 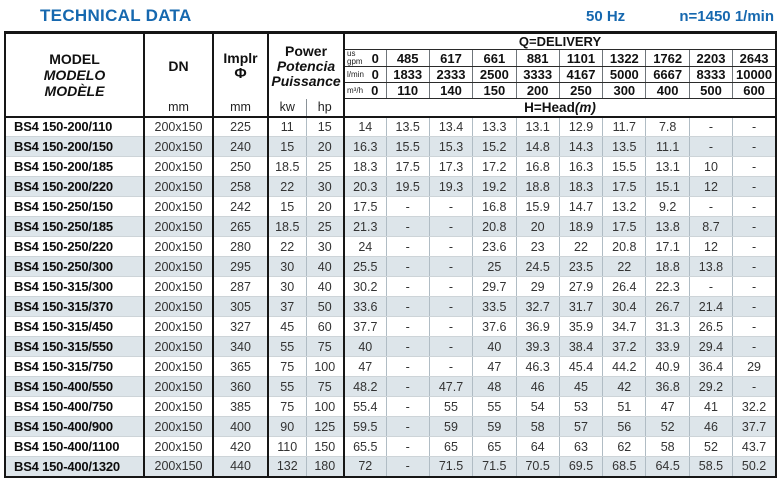 I want to click on col-header-model: MODEL MODELO MODÈLE, so click(x=74, y=75).